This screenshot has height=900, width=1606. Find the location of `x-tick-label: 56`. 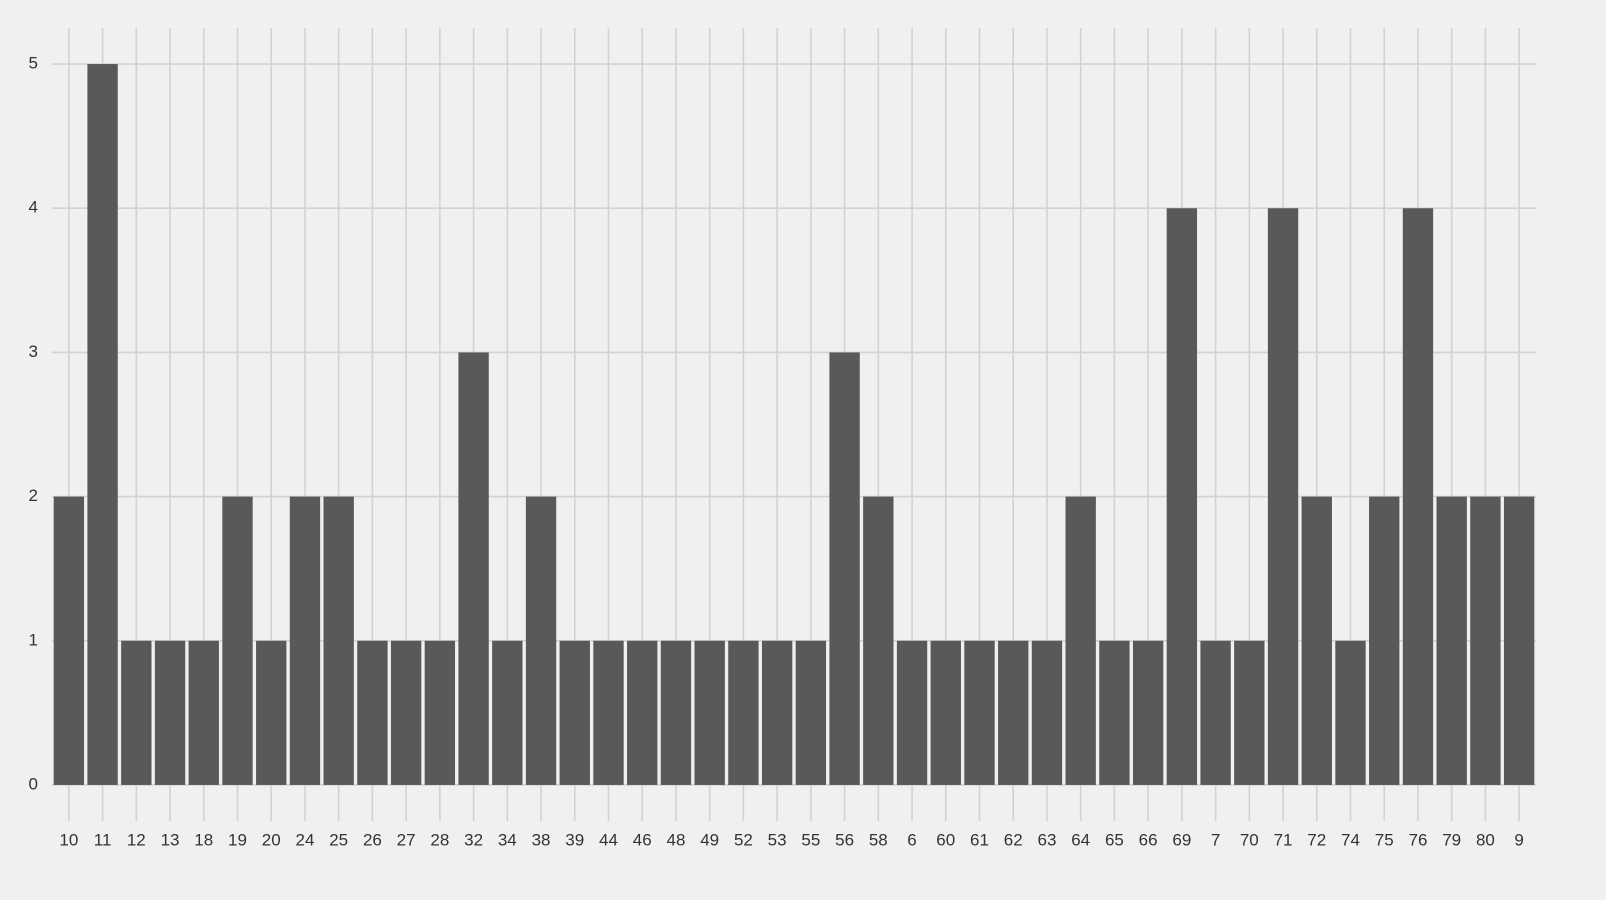

x-tick-label: 56 is located at coordinates (844, 839).